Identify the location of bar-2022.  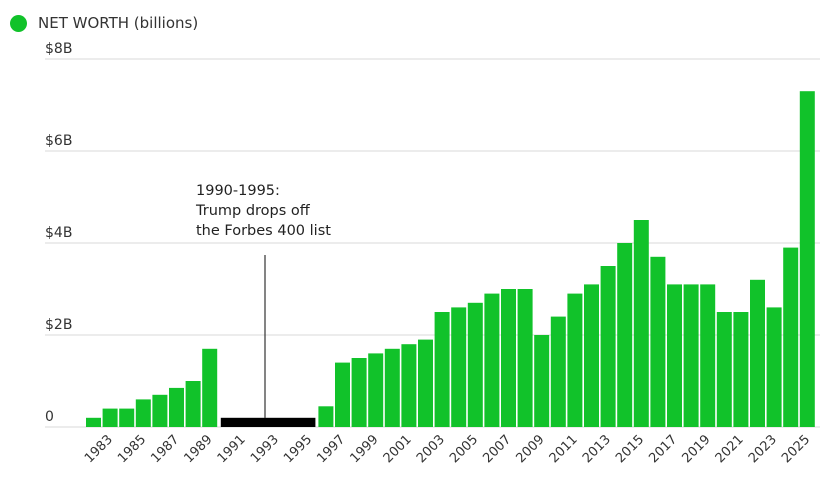
(757, 353).